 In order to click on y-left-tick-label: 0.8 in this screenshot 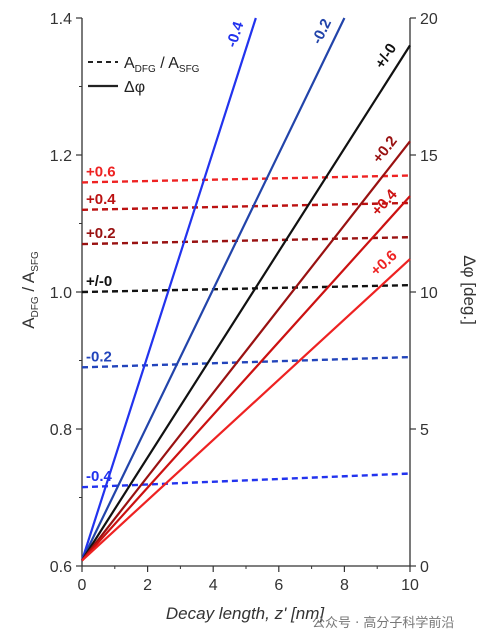, I will do `click(61, 430)`.